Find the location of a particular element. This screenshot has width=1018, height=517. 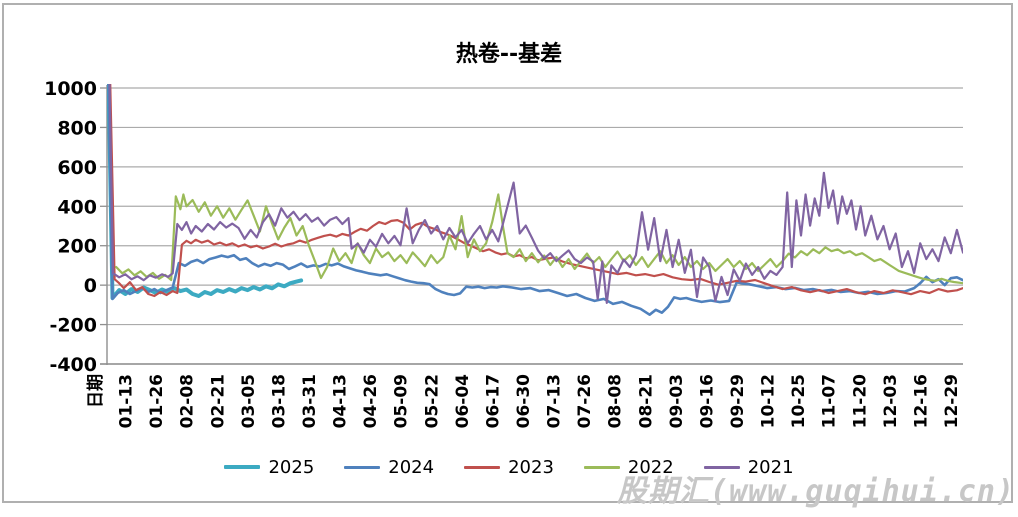

legend-item-2024: 2024 is located at coordinates (389, 467).